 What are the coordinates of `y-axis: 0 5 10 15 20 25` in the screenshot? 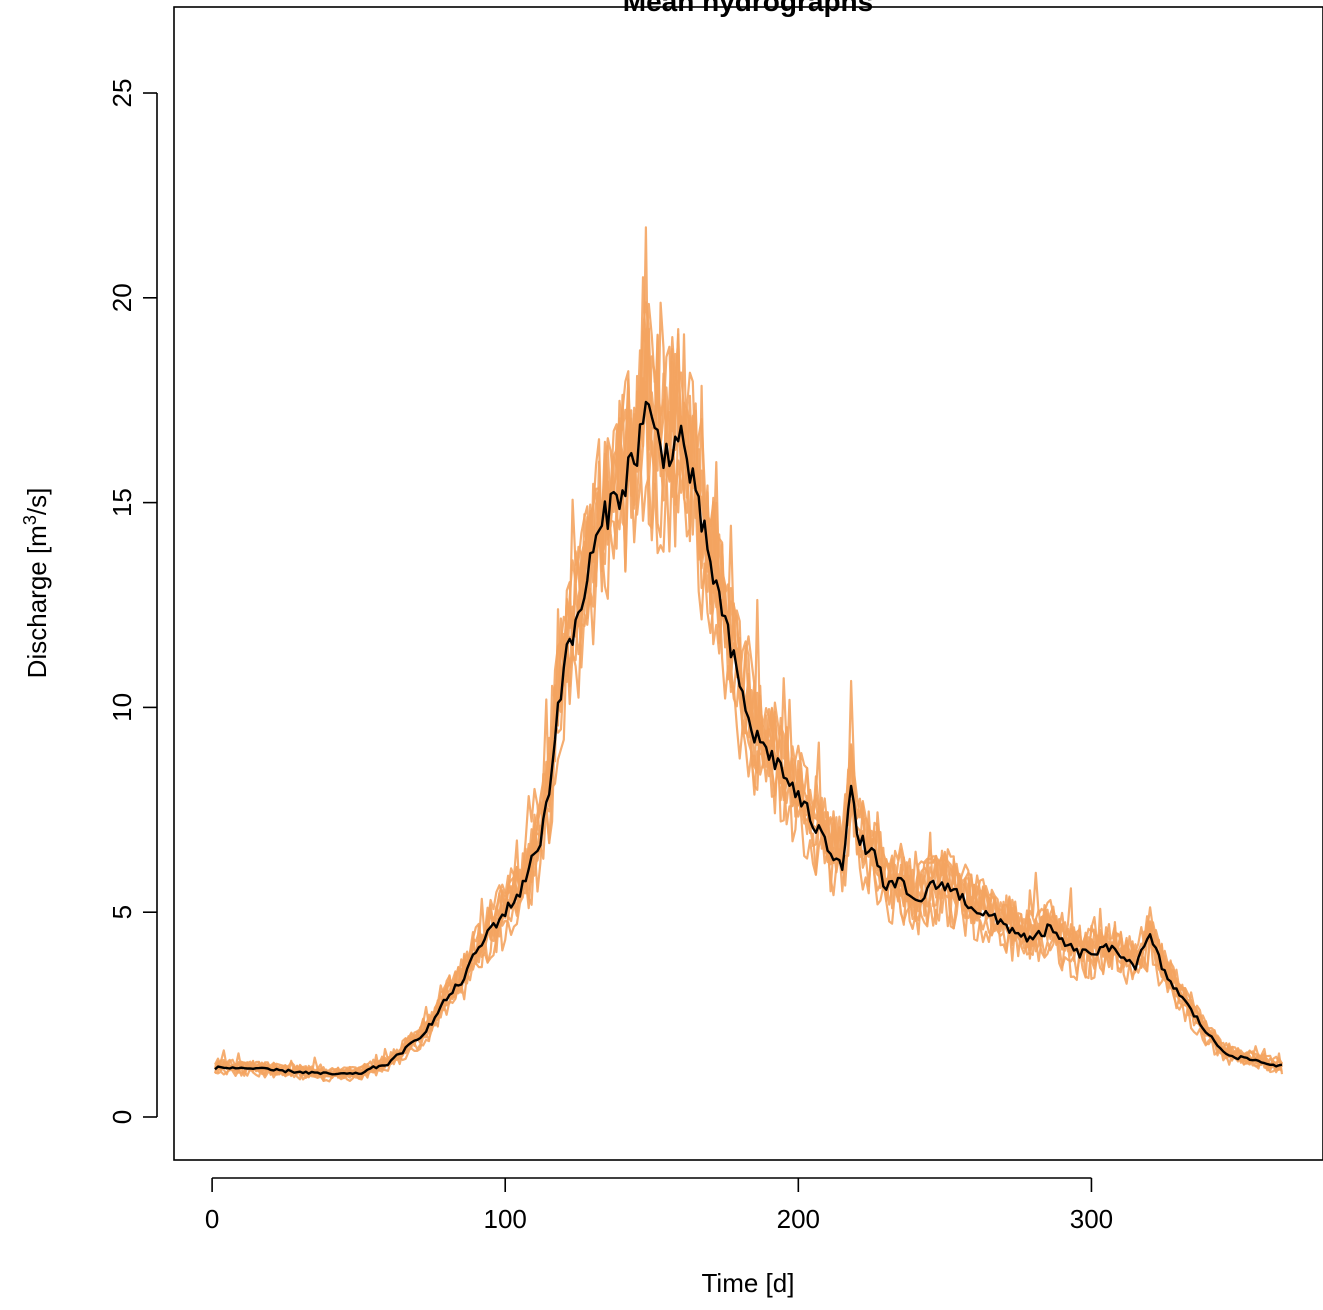 It's located at (132, 601).